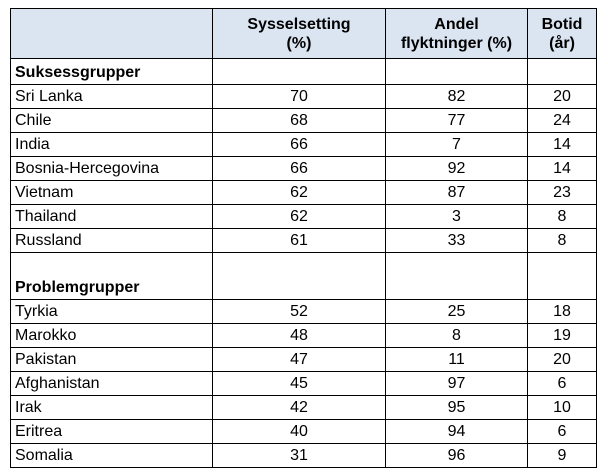  I want to click on value-cell: 18, so click(562, 311).